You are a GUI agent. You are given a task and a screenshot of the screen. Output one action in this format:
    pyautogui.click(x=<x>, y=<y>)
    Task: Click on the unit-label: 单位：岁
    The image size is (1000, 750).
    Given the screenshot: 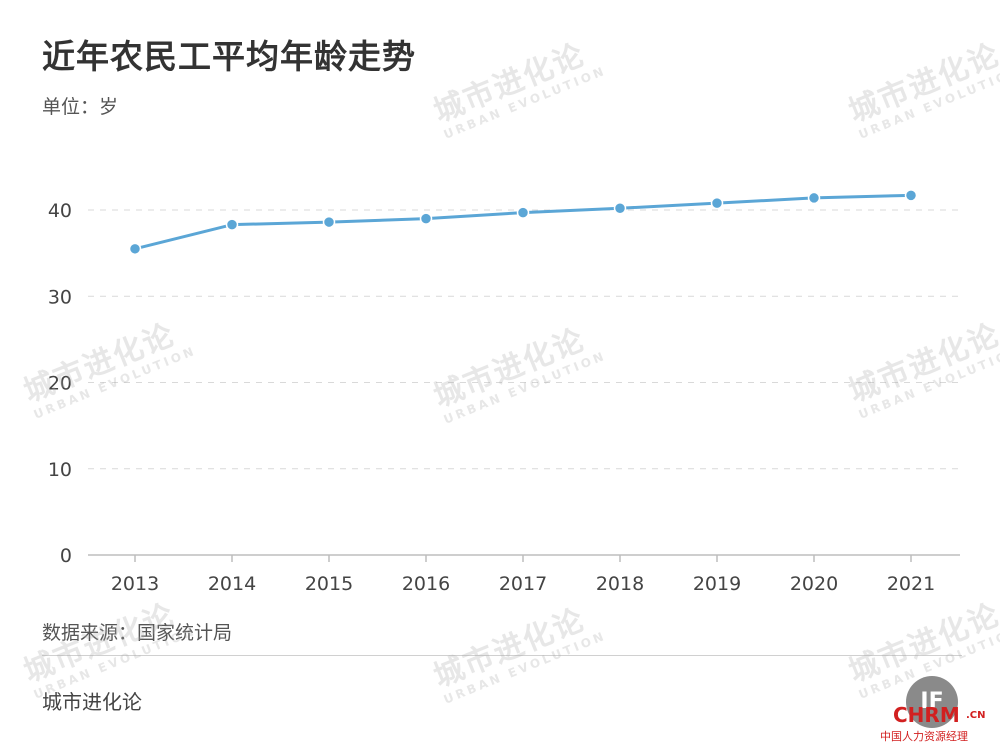 What is the action you would take?
    pyautogui.click(x=80, y=107)
    